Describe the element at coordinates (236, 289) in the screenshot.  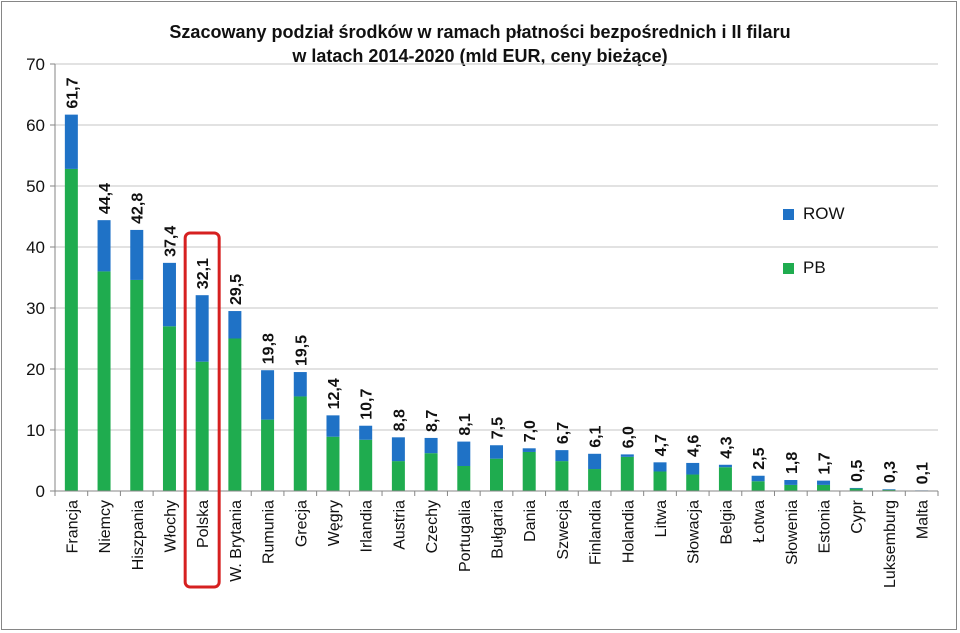
I see `total-label: 29,5` at that location.